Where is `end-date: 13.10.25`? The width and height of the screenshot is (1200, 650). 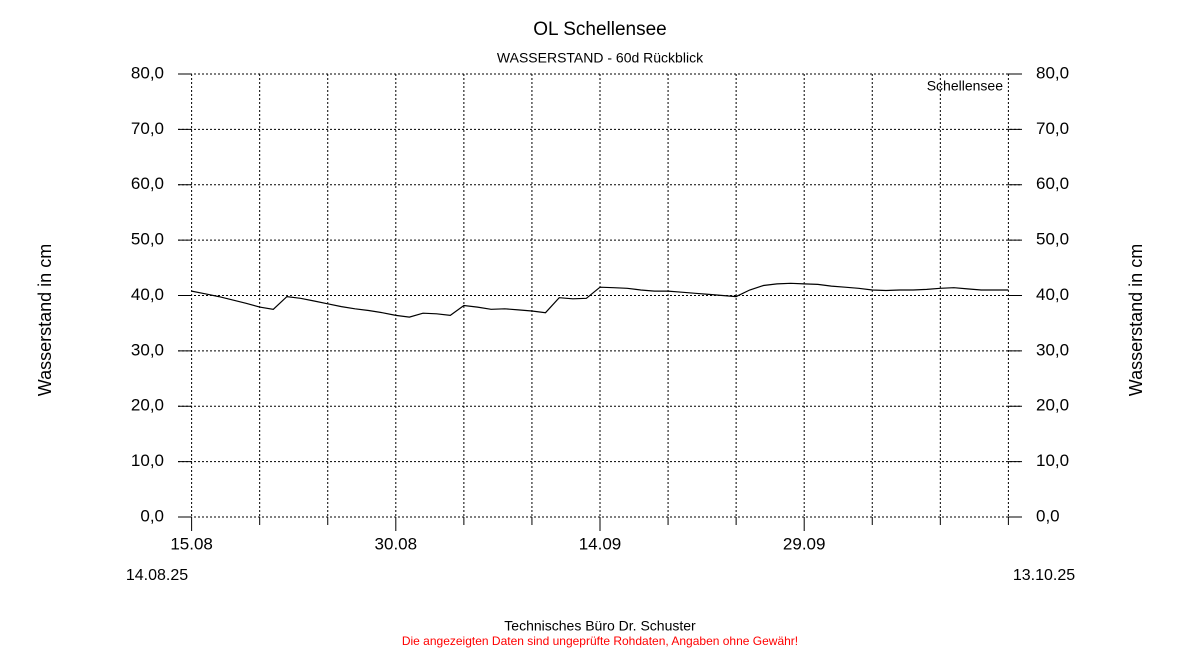 end-date: 13.10.25 is located at coordinates (1044, 575).